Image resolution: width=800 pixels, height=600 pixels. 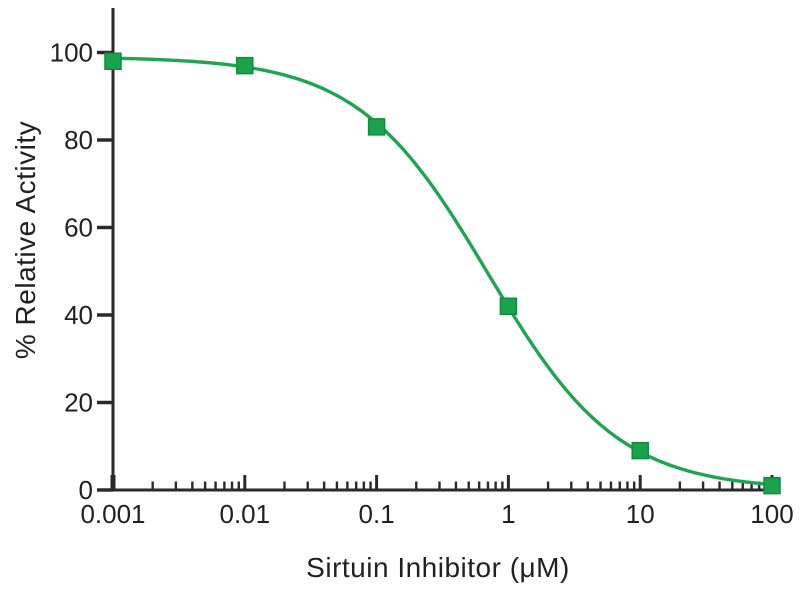 I want to click on data-point-0.01uM, so click(x=245, y=65).